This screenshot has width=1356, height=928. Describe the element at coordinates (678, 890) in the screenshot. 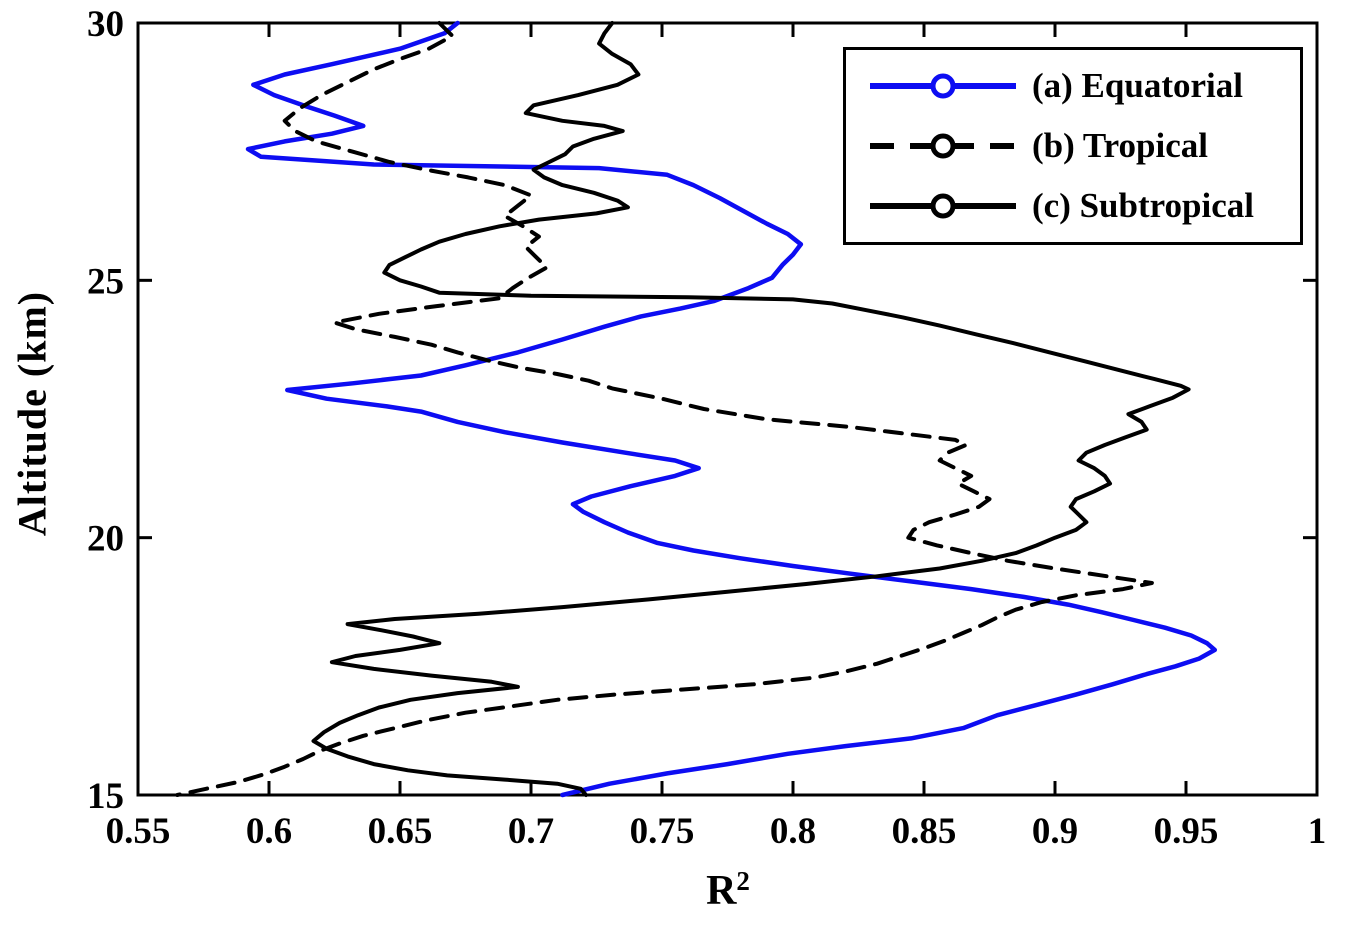

I see `x-axis-title: R2` at that location.